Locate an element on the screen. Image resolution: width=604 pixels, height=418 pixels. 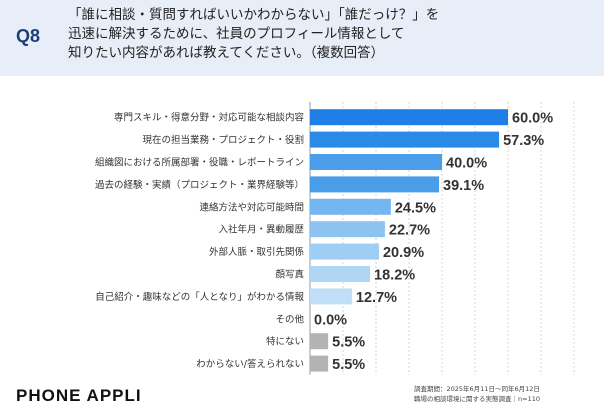
chart-category-label: 専門スキル・得意分野・対応可能な相談内容 is located at coordinates (209, 118).